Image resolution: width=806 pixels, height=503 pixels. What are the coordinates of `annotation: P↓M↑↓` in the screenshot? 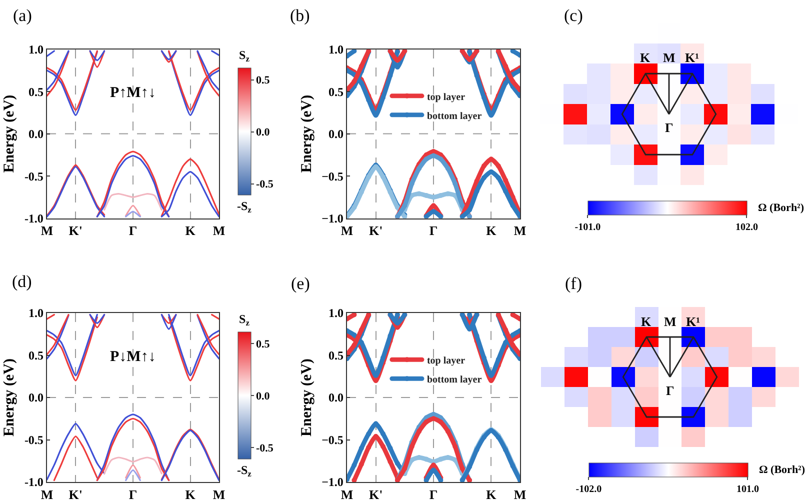 It's located at (133, 357).